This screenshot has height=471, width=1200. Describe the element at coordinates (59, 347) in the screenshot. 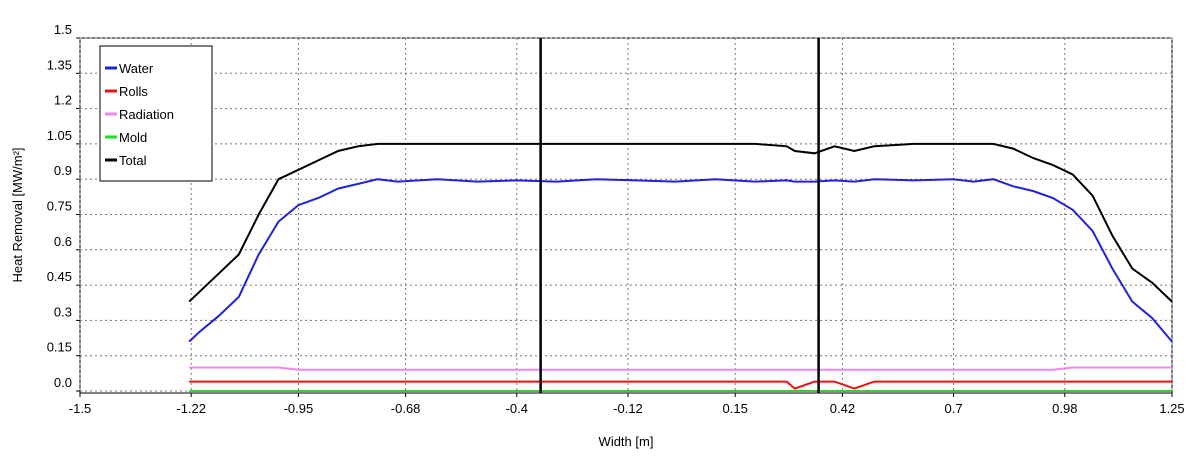

I see `y-tick-label: 0.15` at that location.